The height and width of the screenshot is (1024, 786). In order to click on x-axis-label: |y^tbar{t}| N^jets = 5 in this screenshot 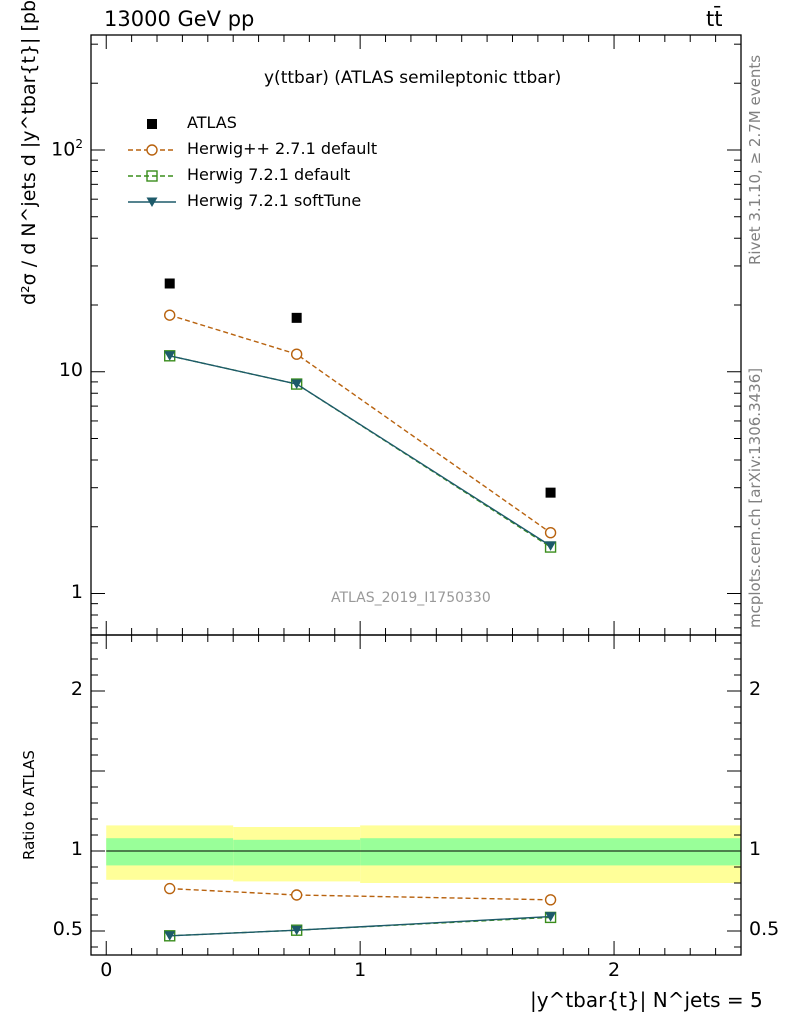, I will do `click(646, 1000)`.